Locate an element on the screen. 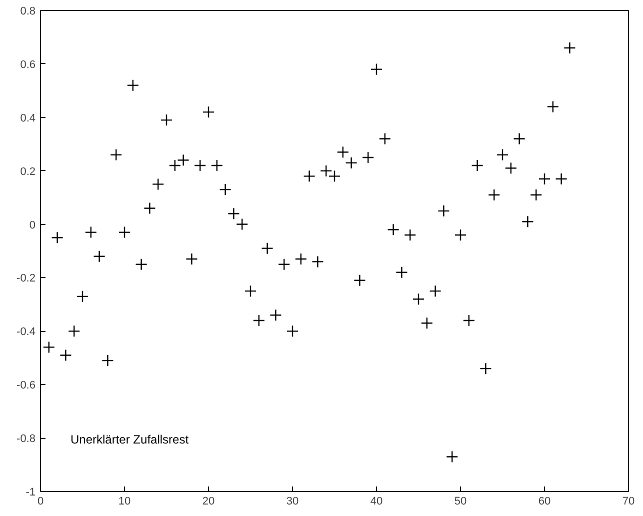  x-tick-label: 0 is located at coordinates (40, 502).